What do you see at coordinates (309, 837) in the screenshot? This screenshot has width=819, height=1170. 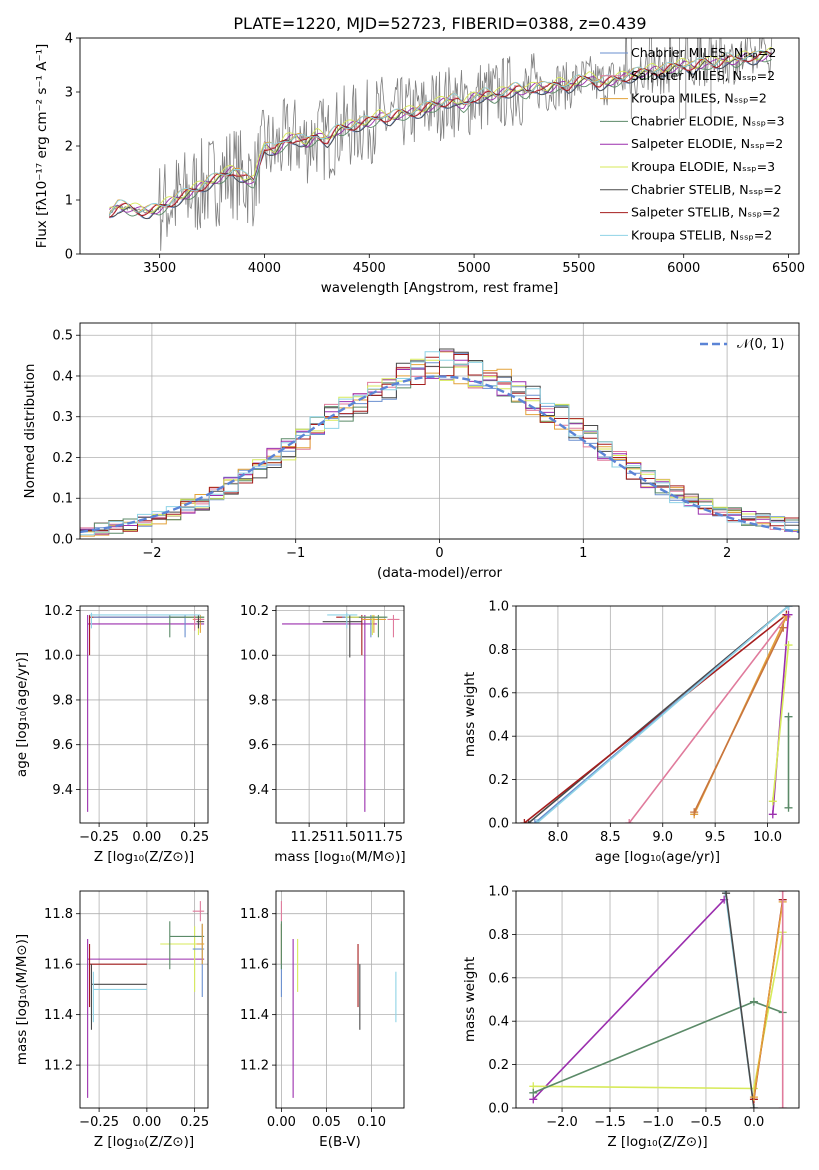 I see `x-tick-label: 11.25` at bounding box center [309, 837].